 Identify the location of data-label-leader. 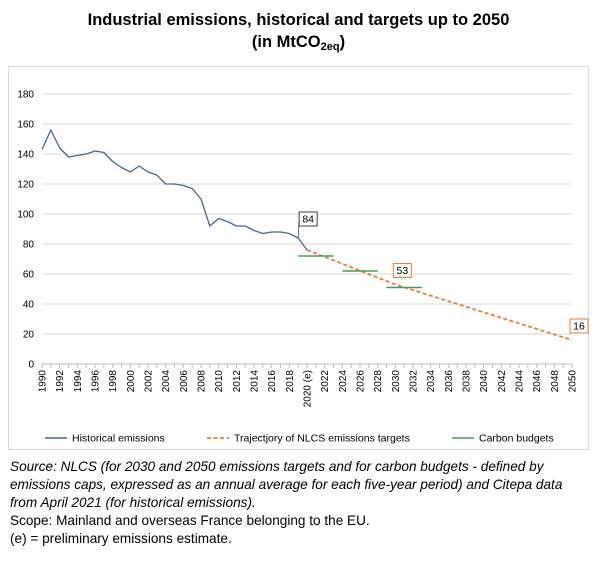
(298, 228).